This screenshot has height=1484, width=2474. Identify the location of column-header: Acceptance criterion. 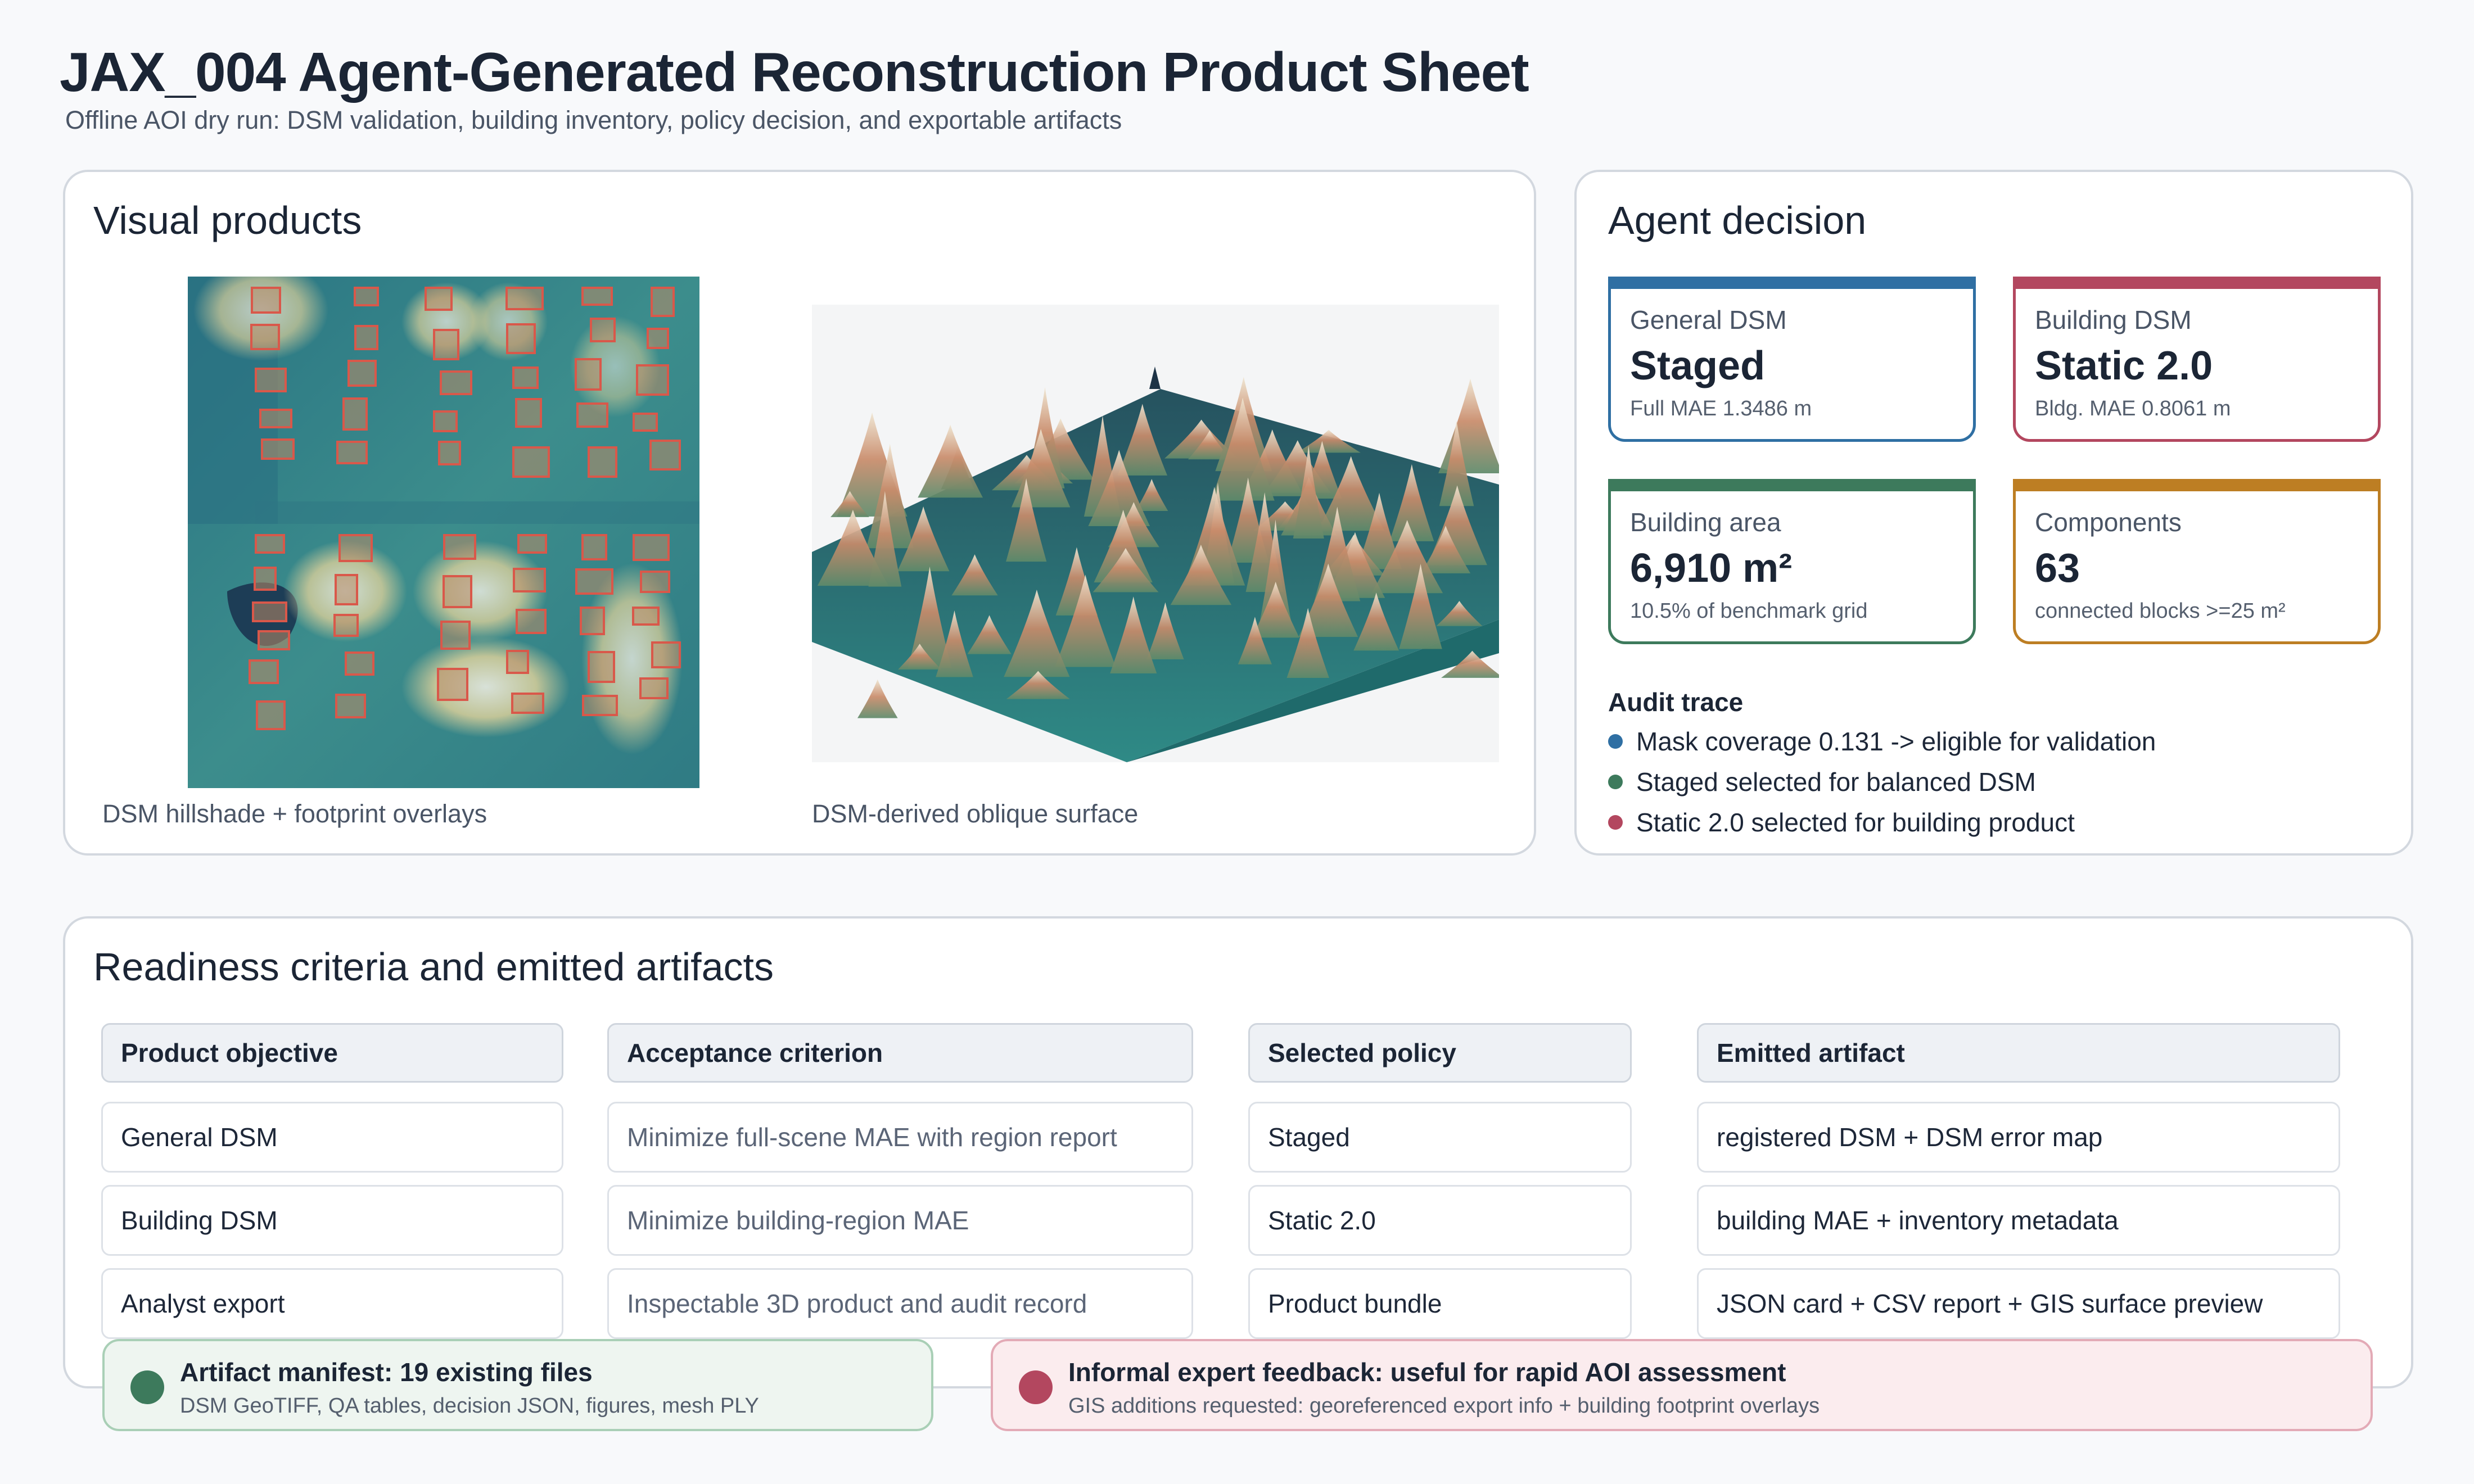
(900, 1053).